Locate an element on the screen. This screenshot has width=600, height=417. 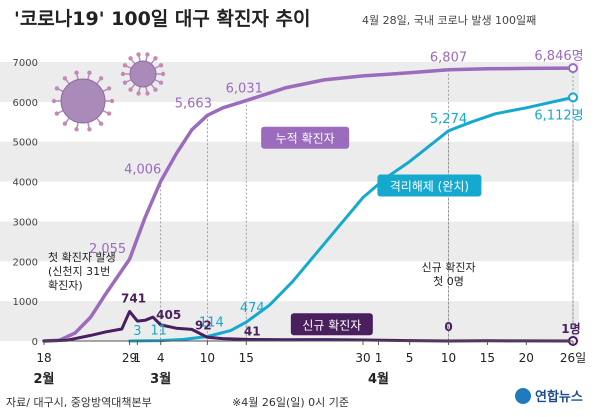
x-tick-label: 18 is located at coordinates (43, 358).